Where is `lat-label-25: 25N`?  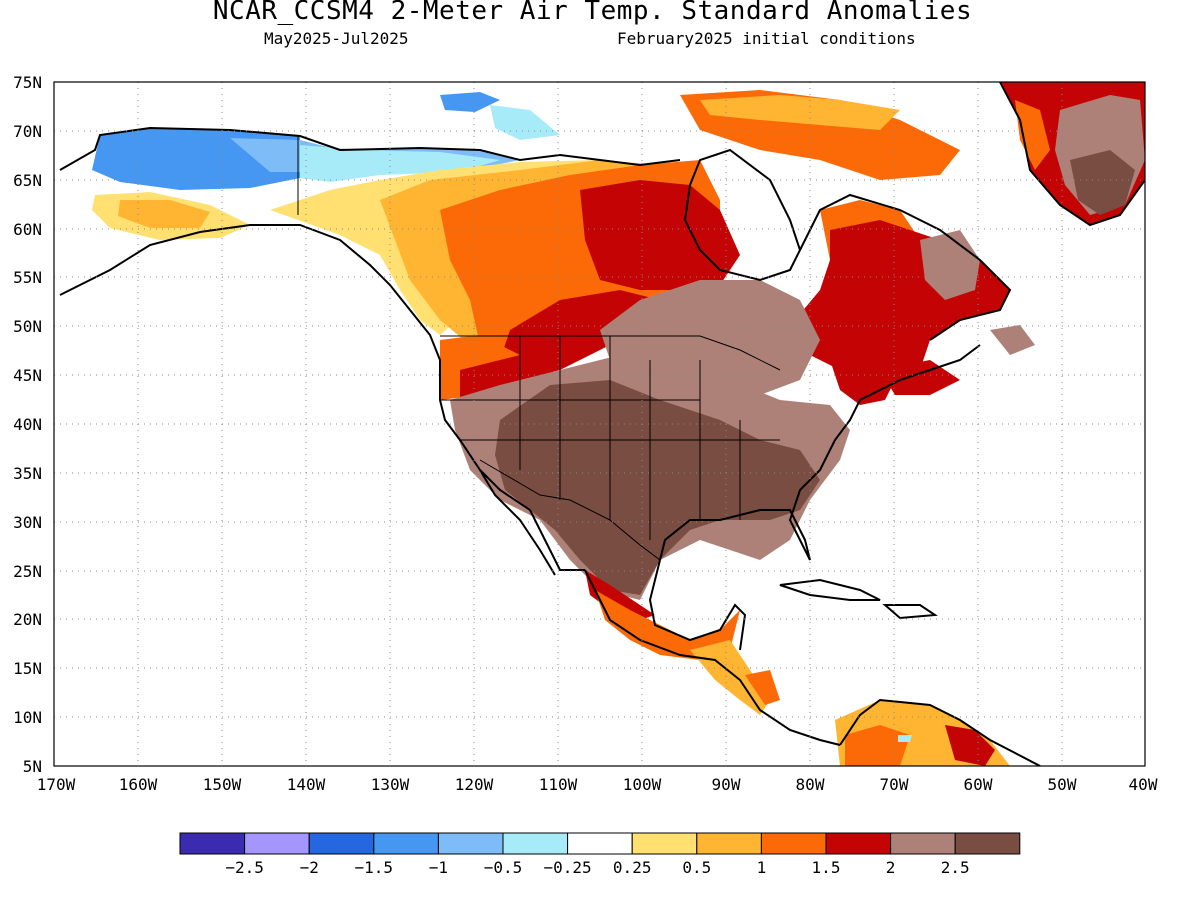 lat-label-25: 25N is located at coordinates (27, 571).